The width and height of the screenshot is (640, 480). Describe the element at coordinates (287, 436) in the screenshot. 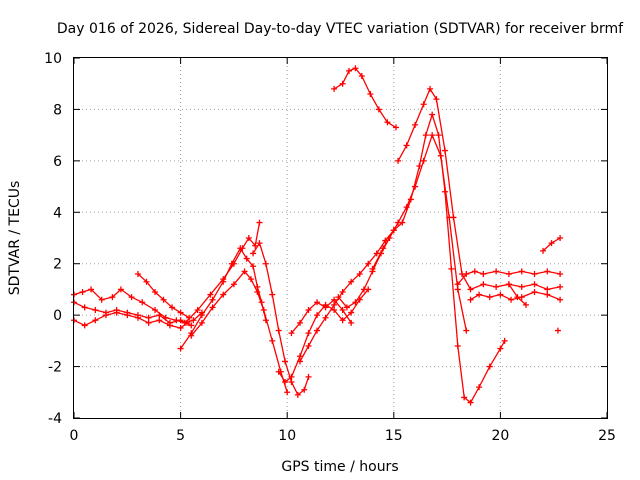

I see `x-tick-label: 10` at that location.